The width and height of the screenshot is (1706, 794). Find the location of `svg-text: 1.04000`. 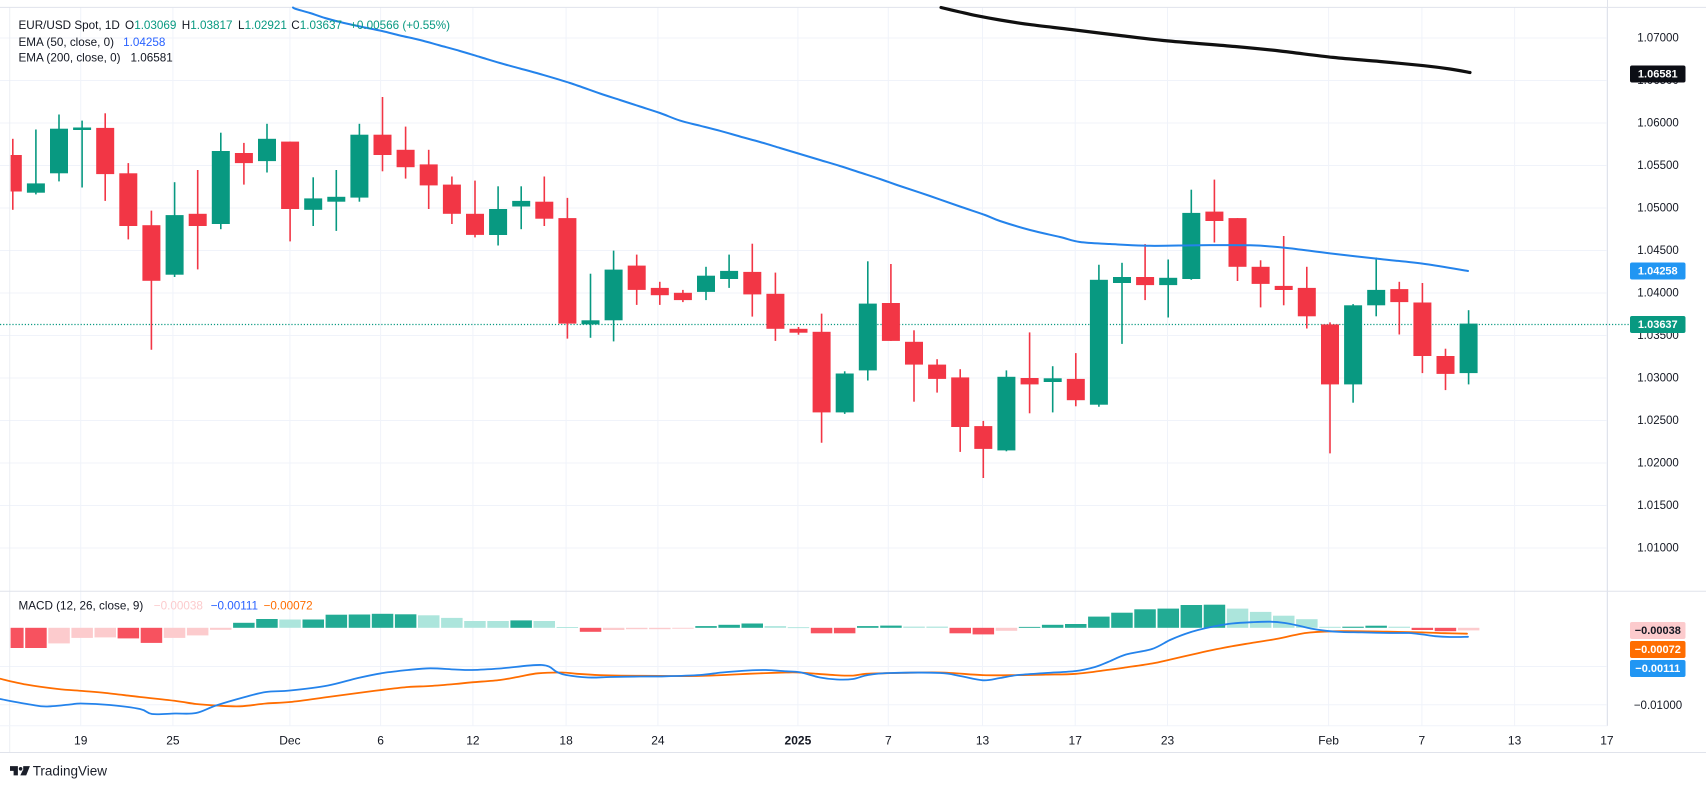

svg-text: 1.04000 is located at coordinates (1658, 294).